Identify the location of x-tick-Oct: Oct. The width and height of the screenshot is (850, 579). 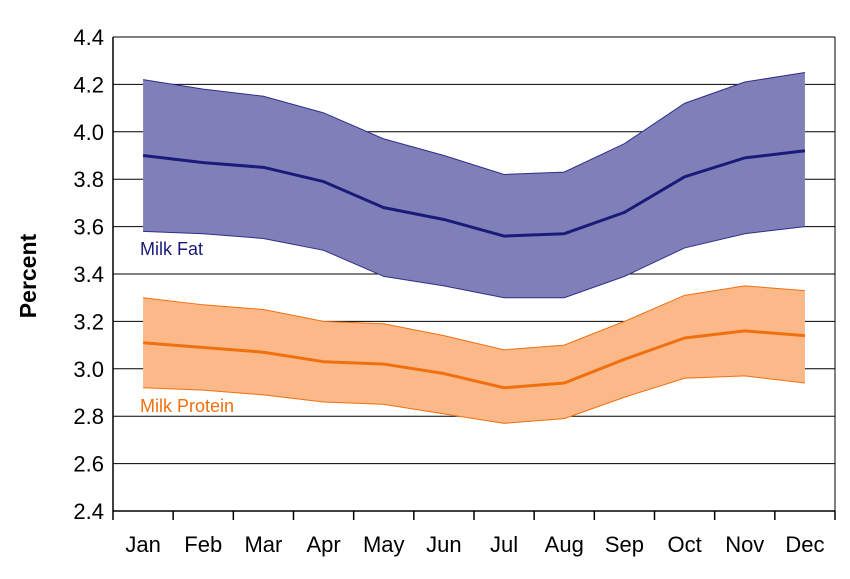
(684, 544).